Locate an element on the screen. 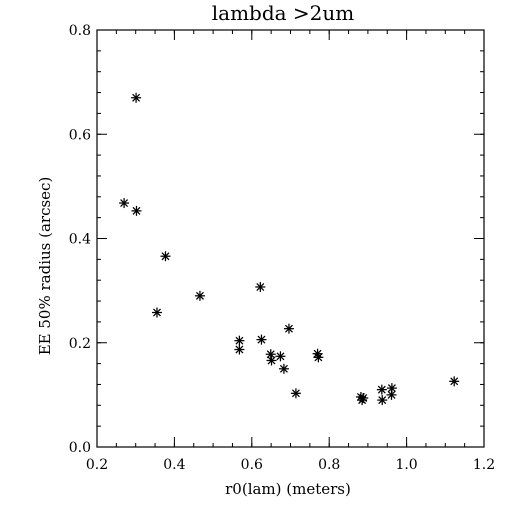 The width and height of the screenshot is (505, 506). y-tick-label: 0.2 is located at coordinates (80, 344).